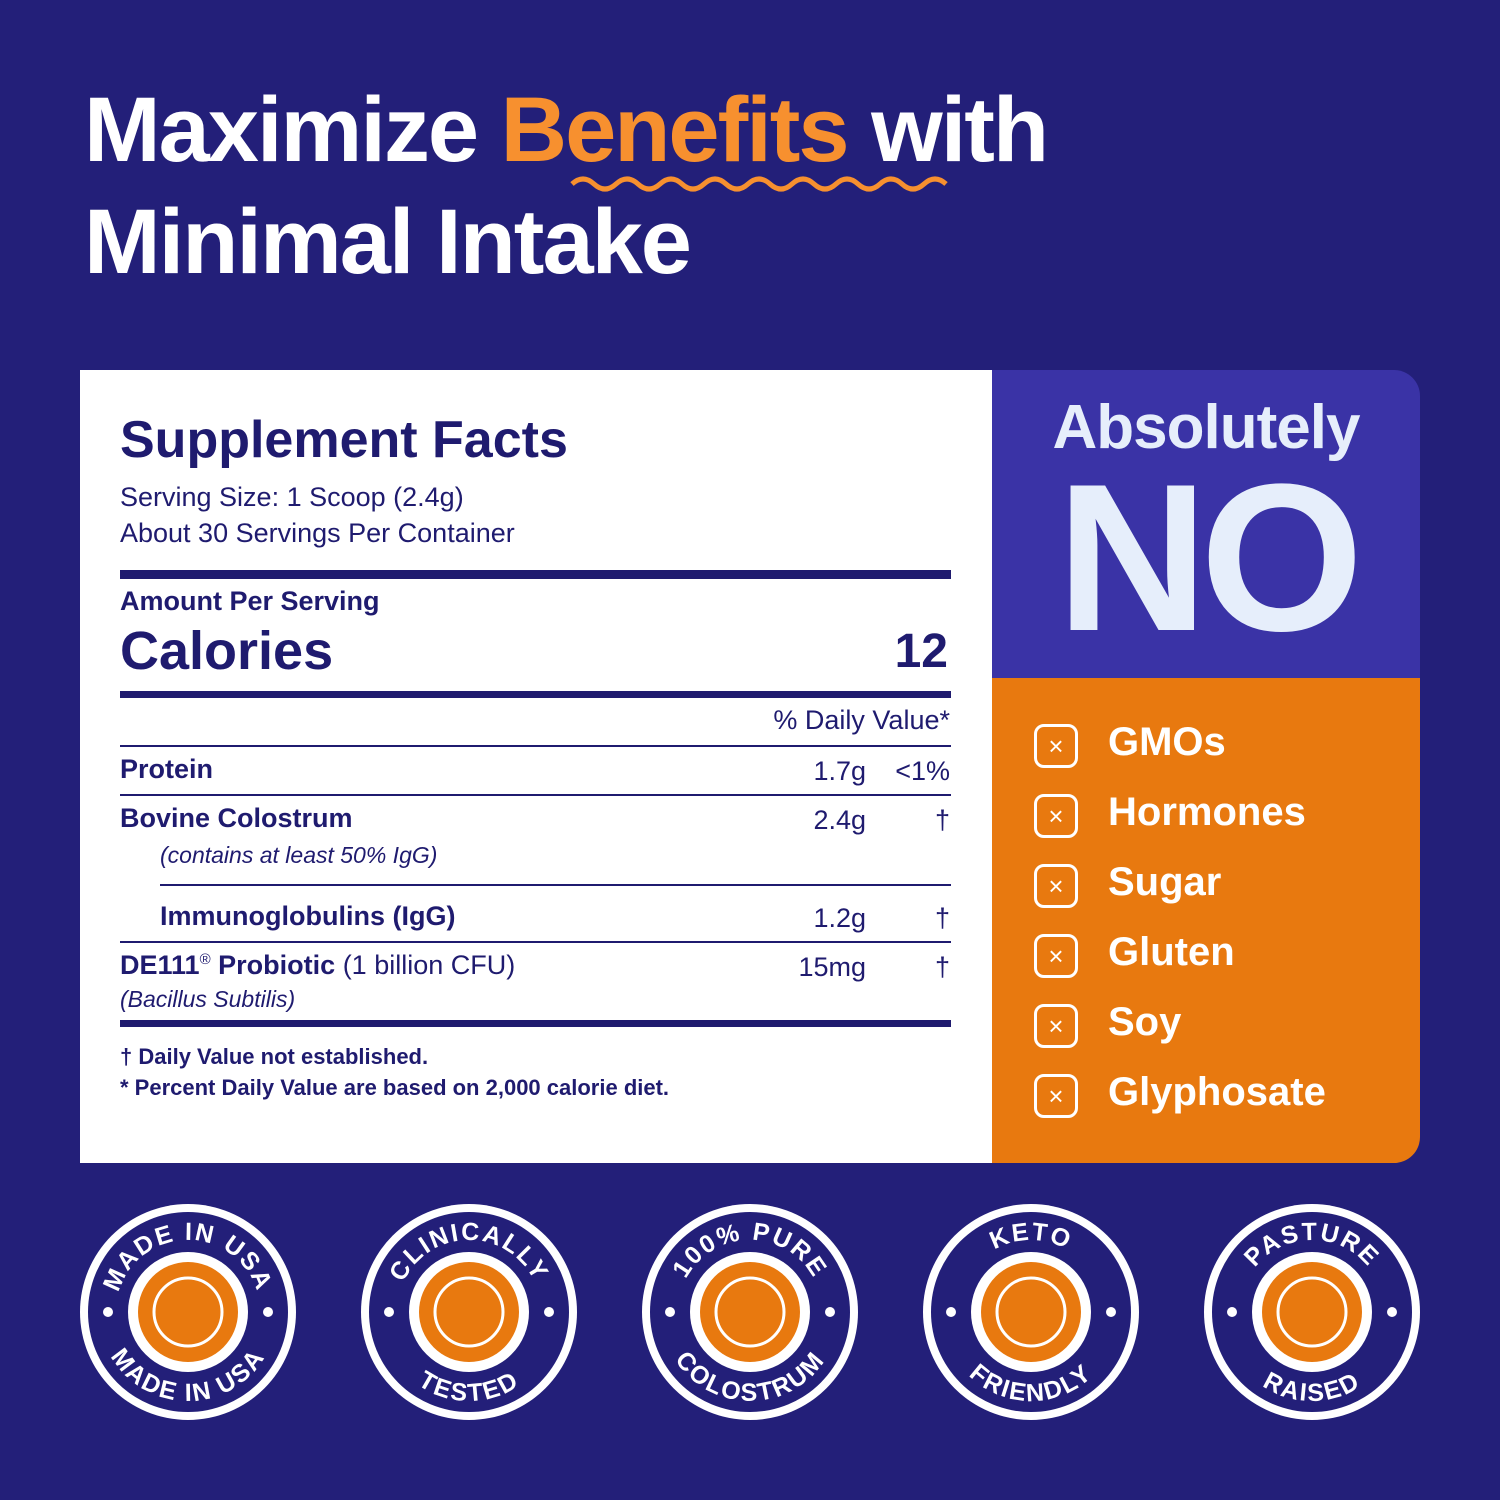  Describe the element at coordinates (921, 651) in the screenshot. I see `calories-value: 12` at that location.